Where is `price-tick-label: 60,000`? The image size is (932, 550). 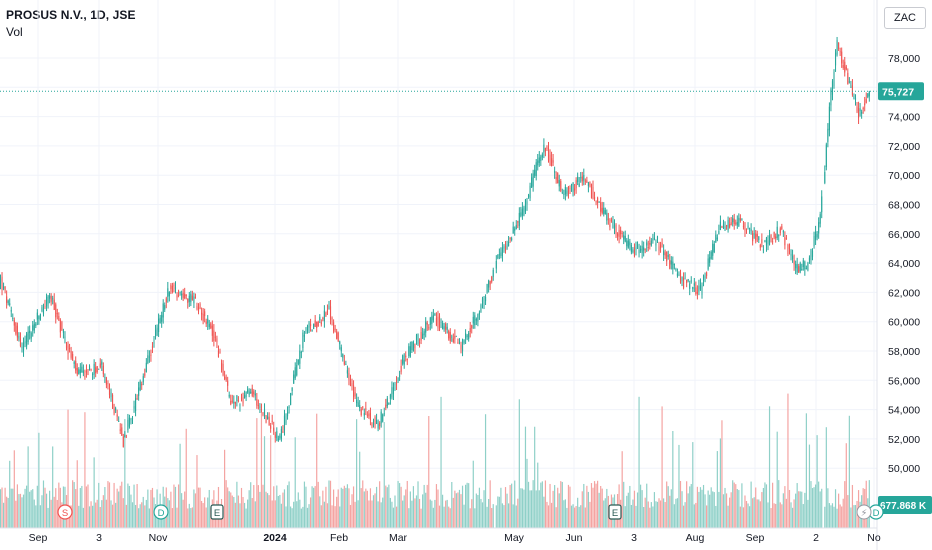
price-tick-label: 60,000 is located at coordinates (904, 323).